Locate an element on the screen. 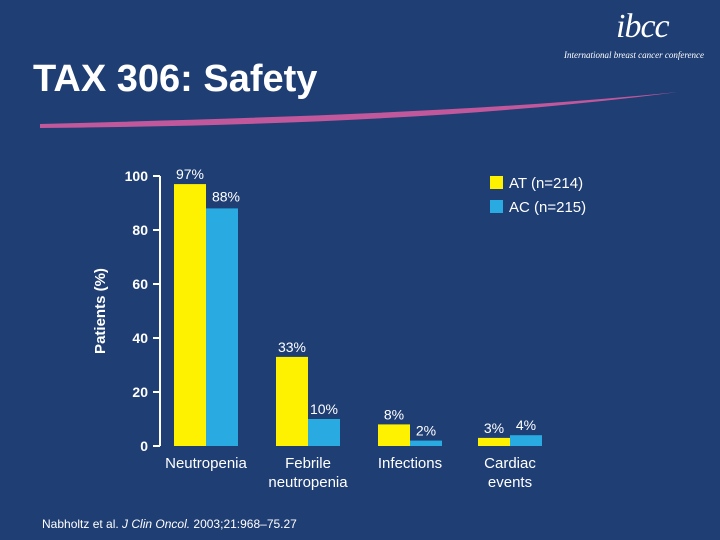 The width and height of the screenshot is (720, 540). footnote-journal: J Clin Oncol. is located at coordinates (156, 524).